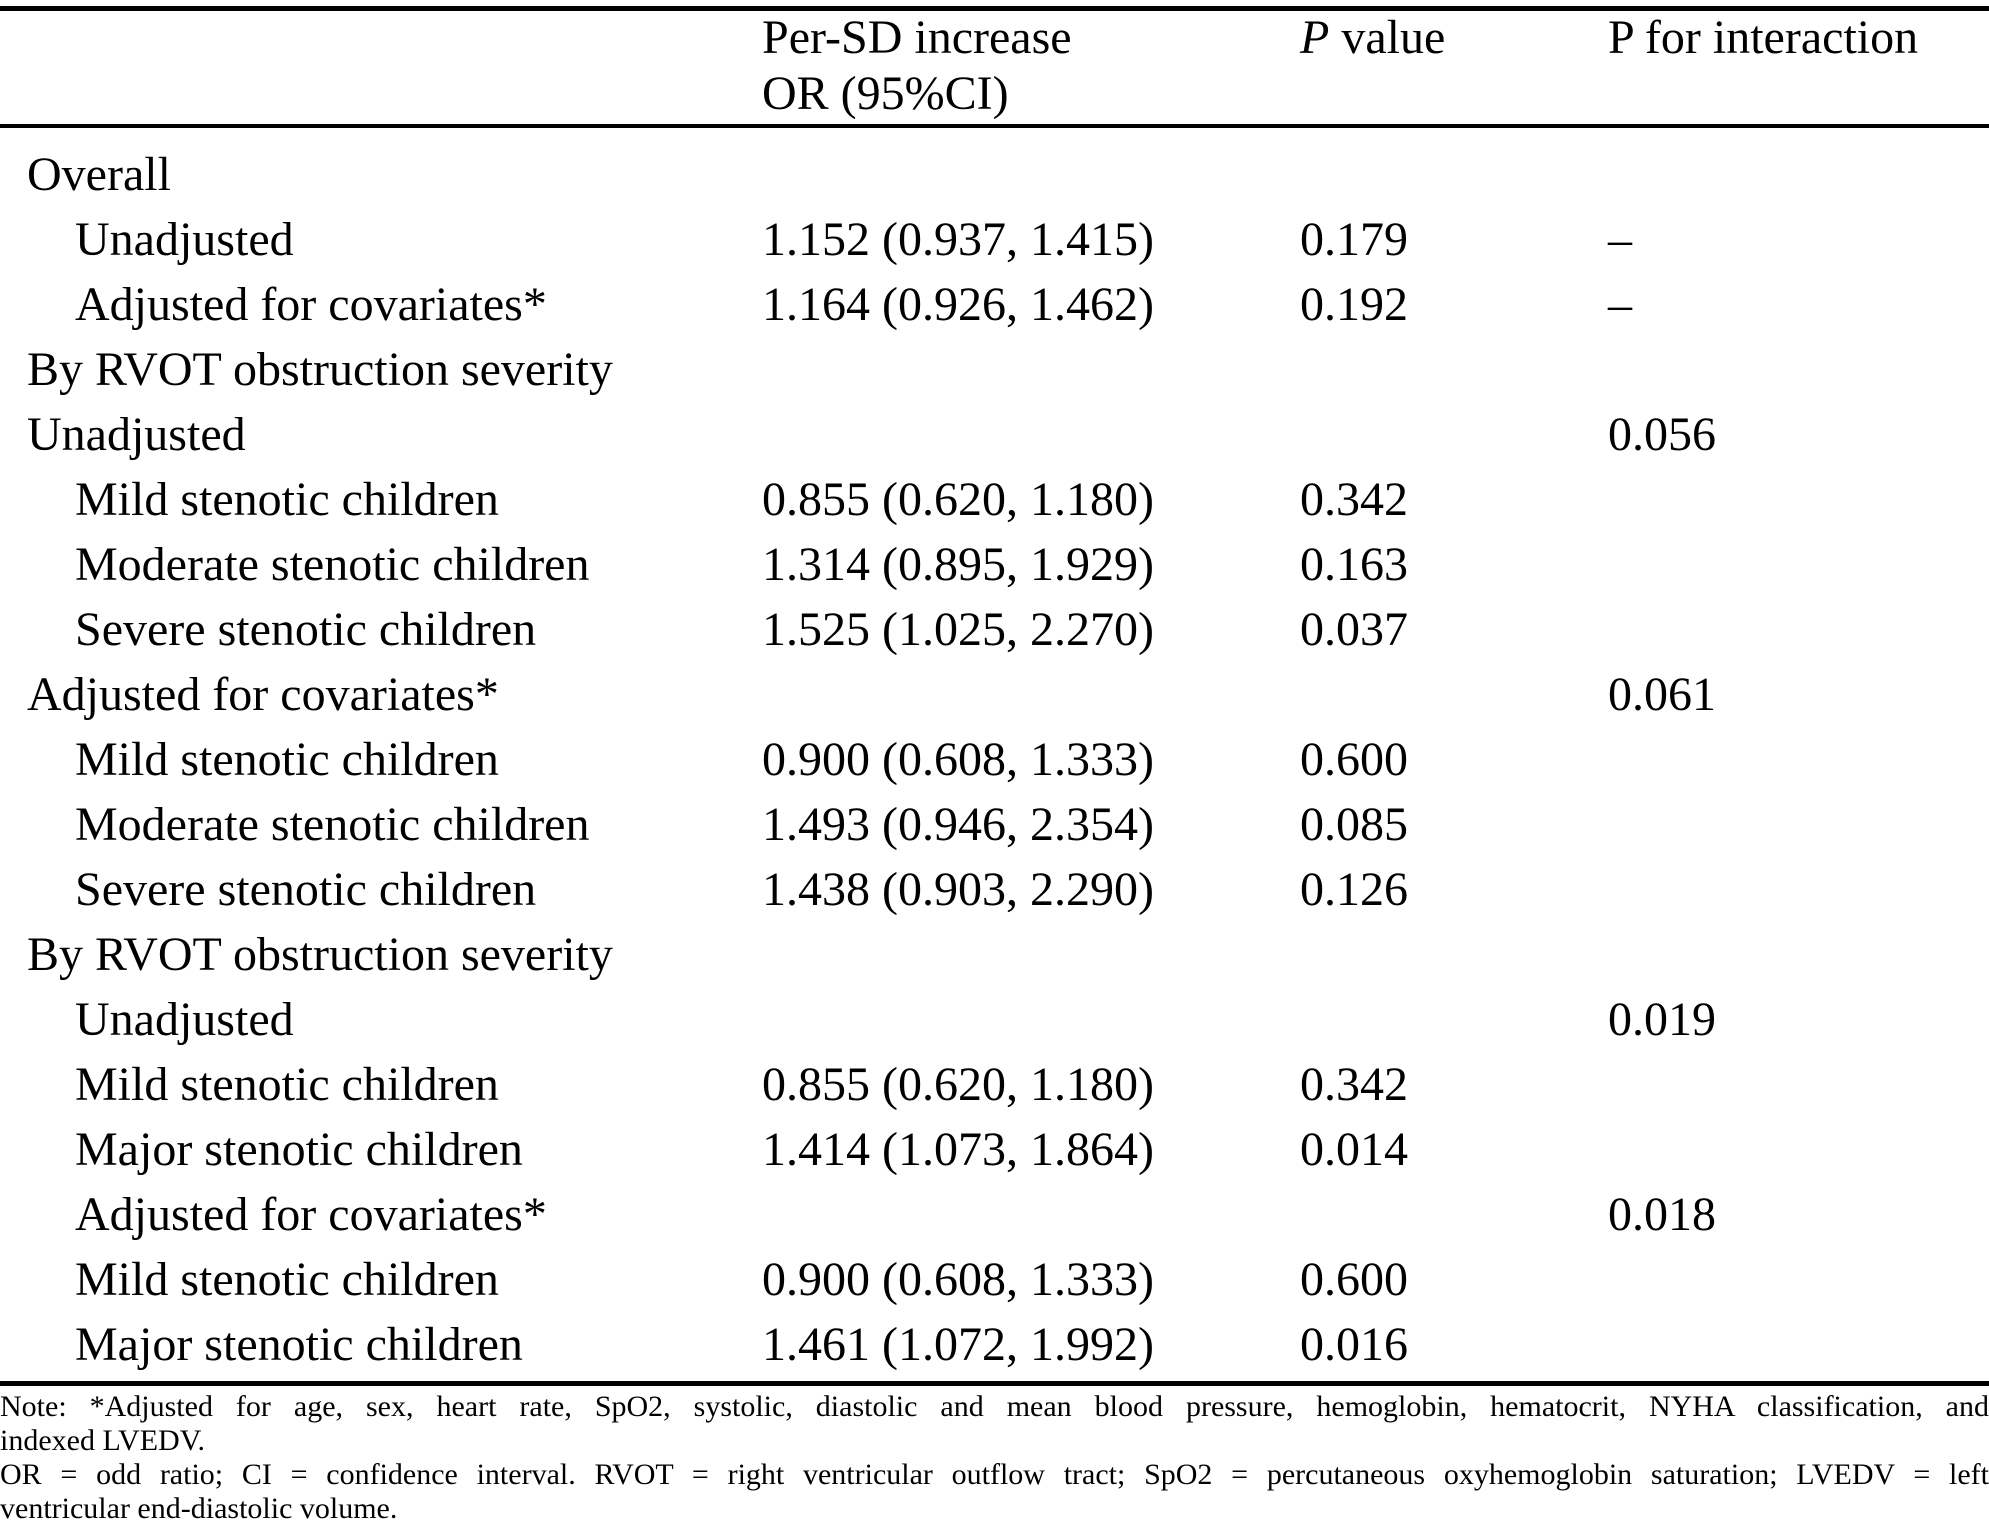 This screenshot has height=1527, width=1989. What do you see at coordinates (1354, 239) in the screenshot?
I see `p-value: 0.179` at bounding box center [1354, 239].